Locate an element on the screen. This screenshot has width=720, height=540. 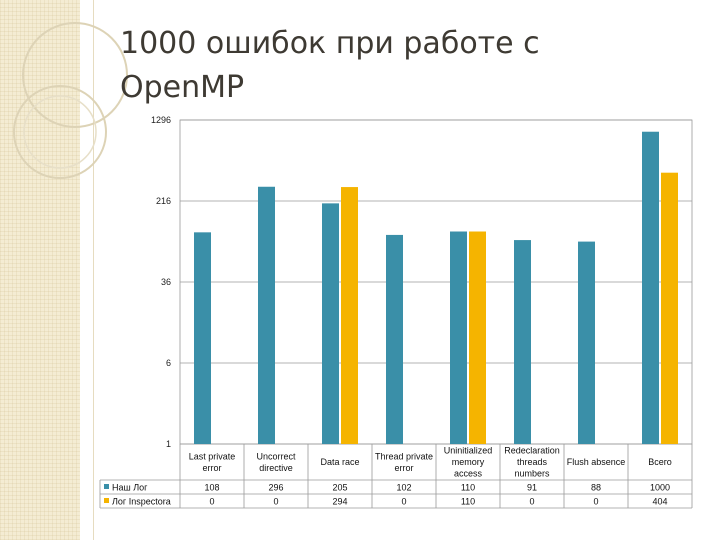
y-tick-label: 216 is located at coordinates (163, 201).